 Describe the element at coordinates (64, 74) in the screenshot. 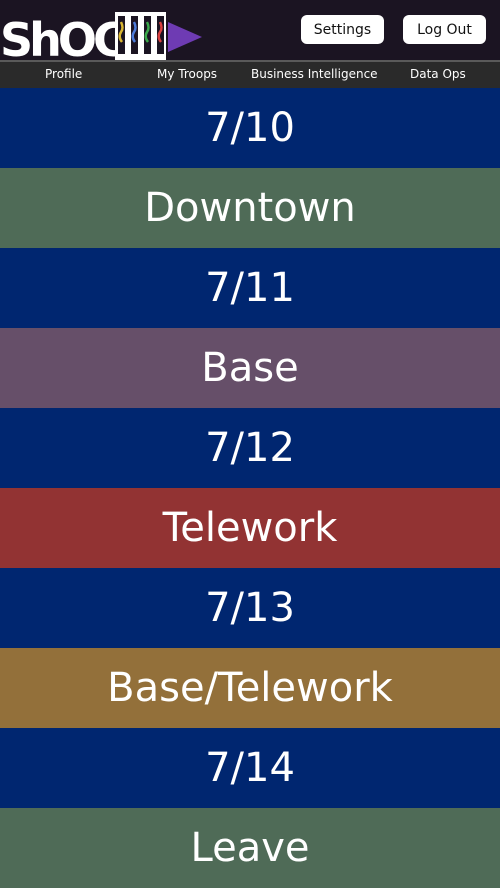

I see `nav-item-profile: Profile` at that location.